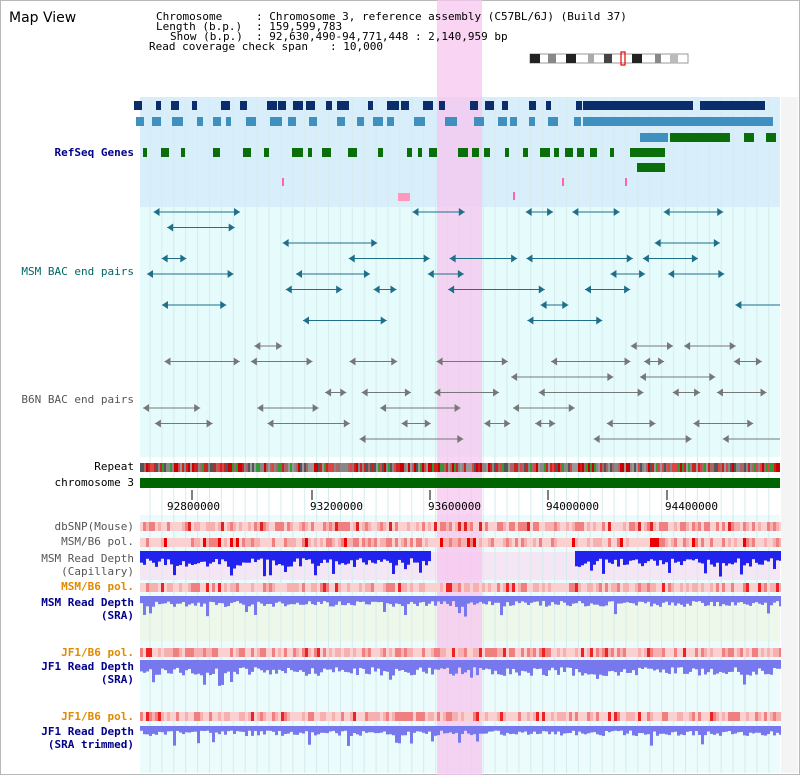 Image resolution: width=800 pixels, height=775 pixels. What do you see at coordinates (97, 586) in the screenshot?
I see `msm-b6-pol-label-2: MSM/B6 pol.` at bounding box center [97, 586].